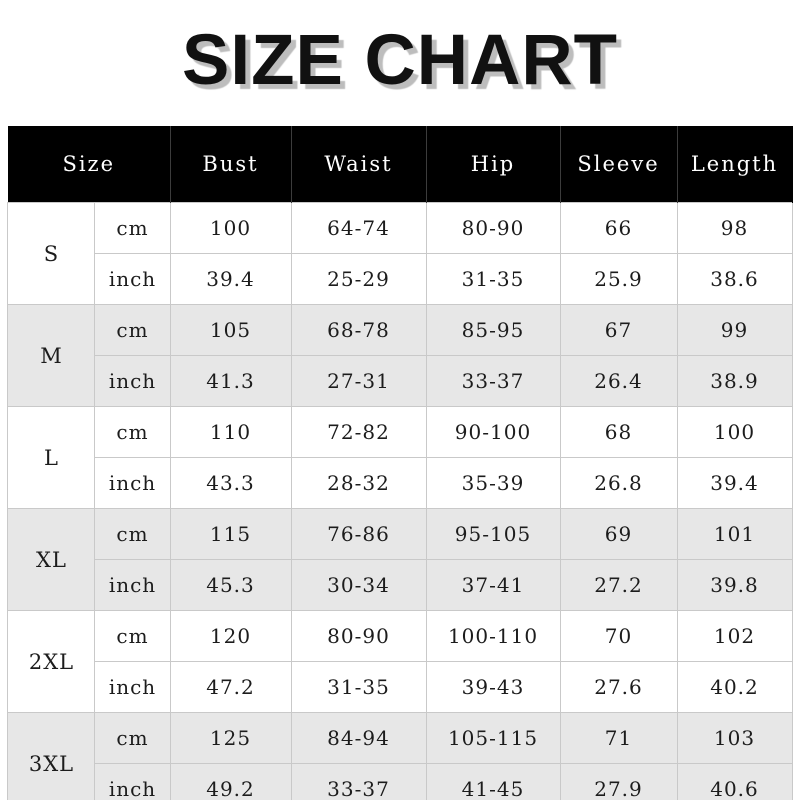  I want to click on measurement-value: 38.9, so click(734, 381).